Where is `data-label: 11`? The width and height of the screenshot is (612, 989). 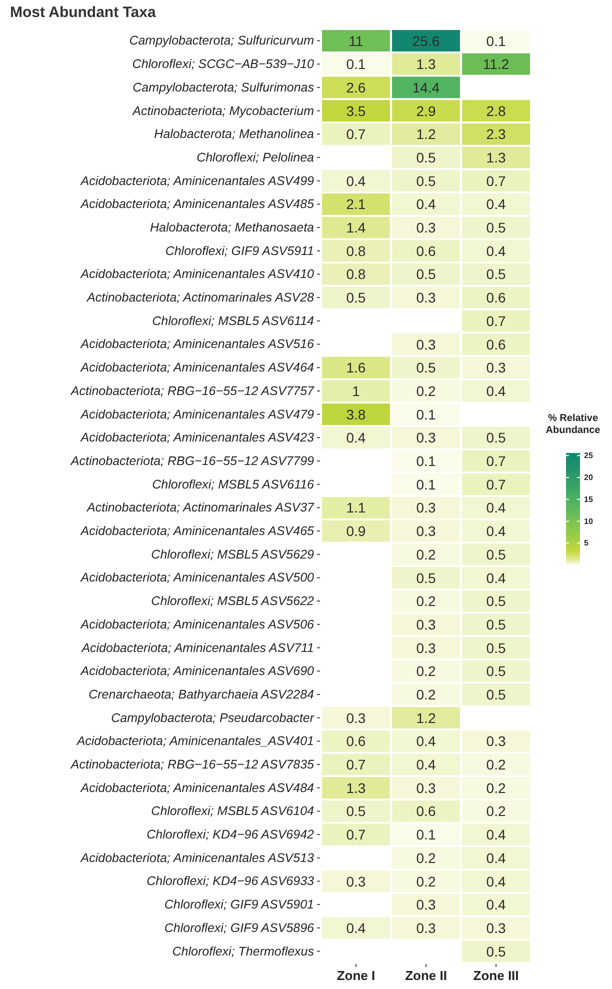
data-label: 11 is located at coordinates (356, 40).